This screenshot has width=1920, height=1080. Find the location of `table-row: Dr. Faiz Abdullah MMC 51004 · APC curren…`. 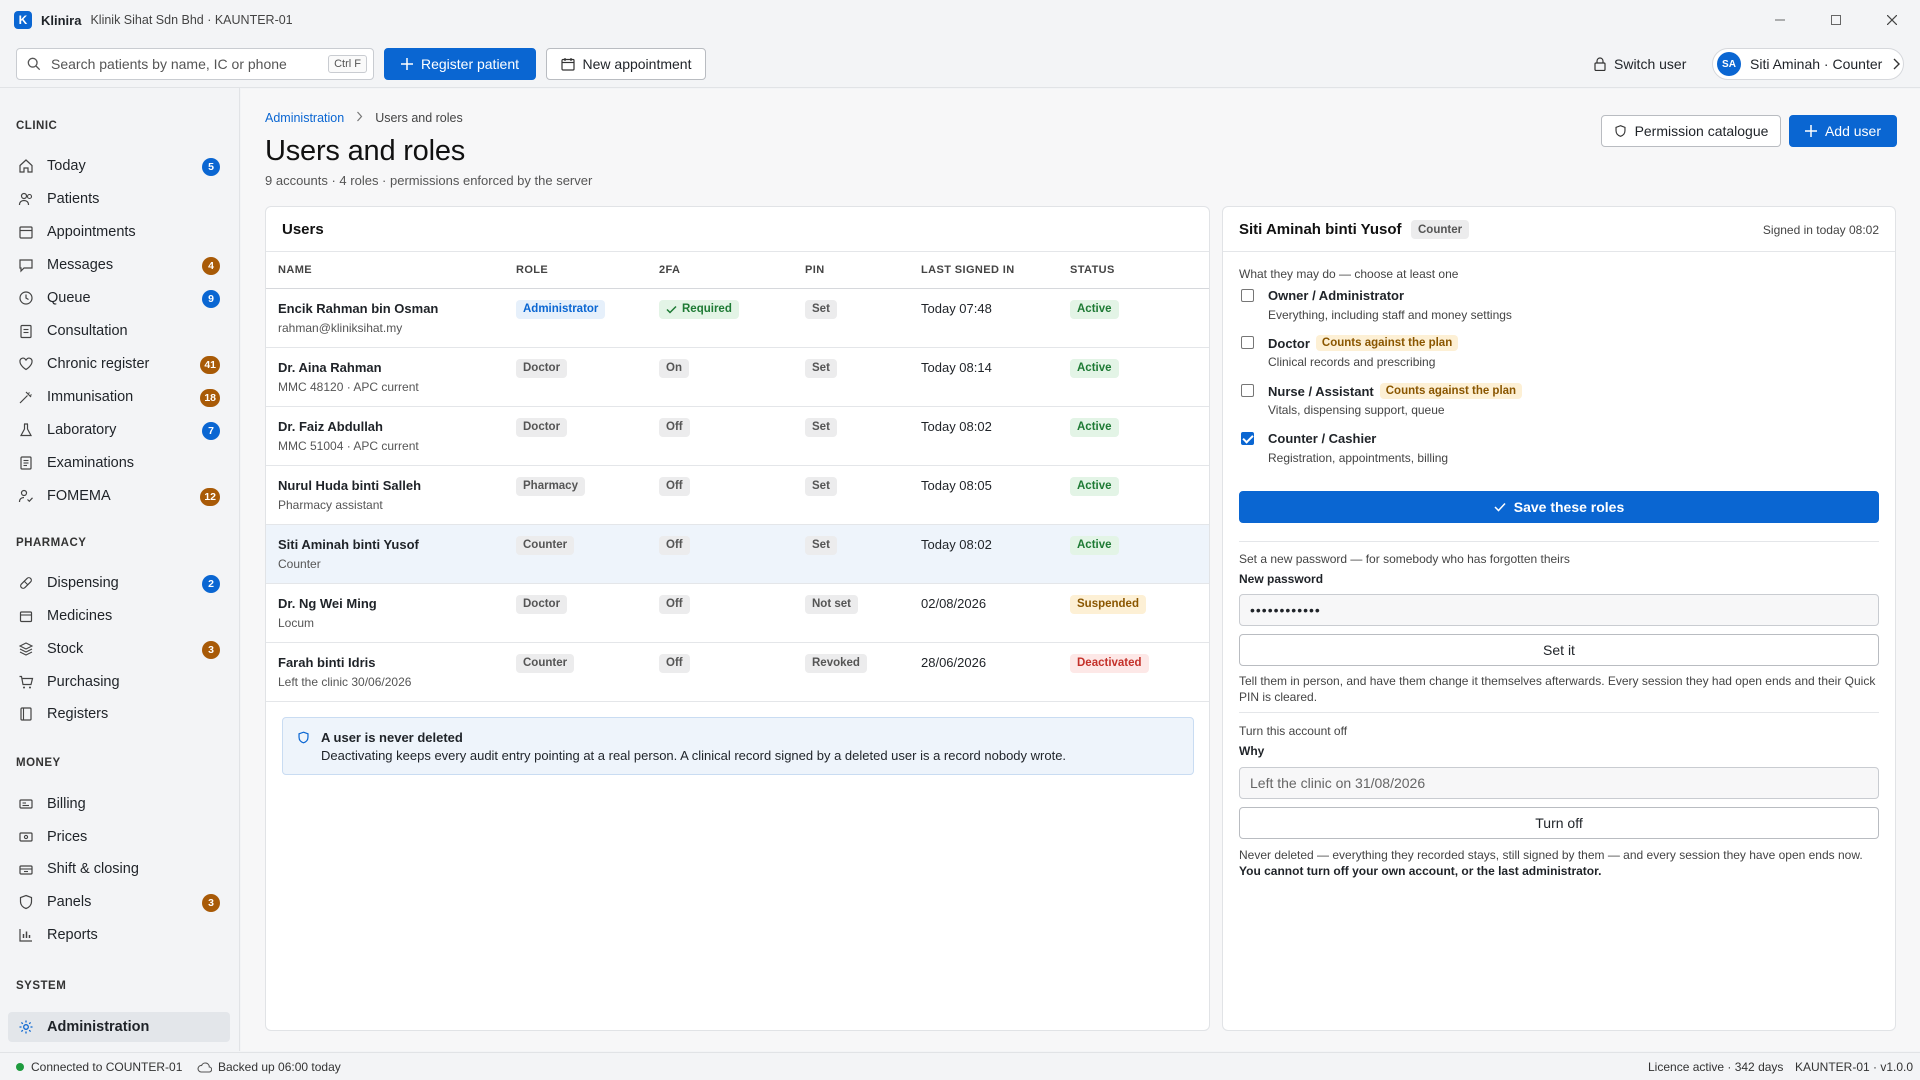

table-row: Dr. Faiz Abdullah MMC 51004 · APC curren… is located at coordinates (737, 436).